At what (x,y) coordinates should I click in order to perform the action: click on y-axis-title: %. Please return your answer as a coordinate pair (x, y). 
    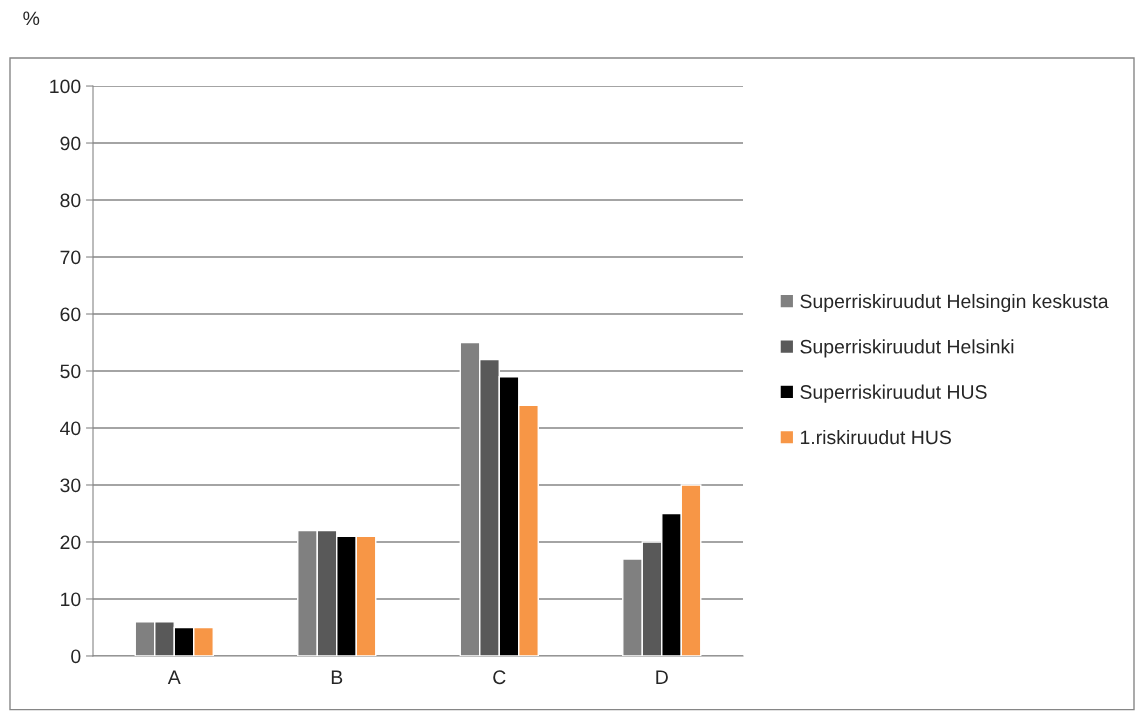
    Looking at the image, I should click on (31, 18).